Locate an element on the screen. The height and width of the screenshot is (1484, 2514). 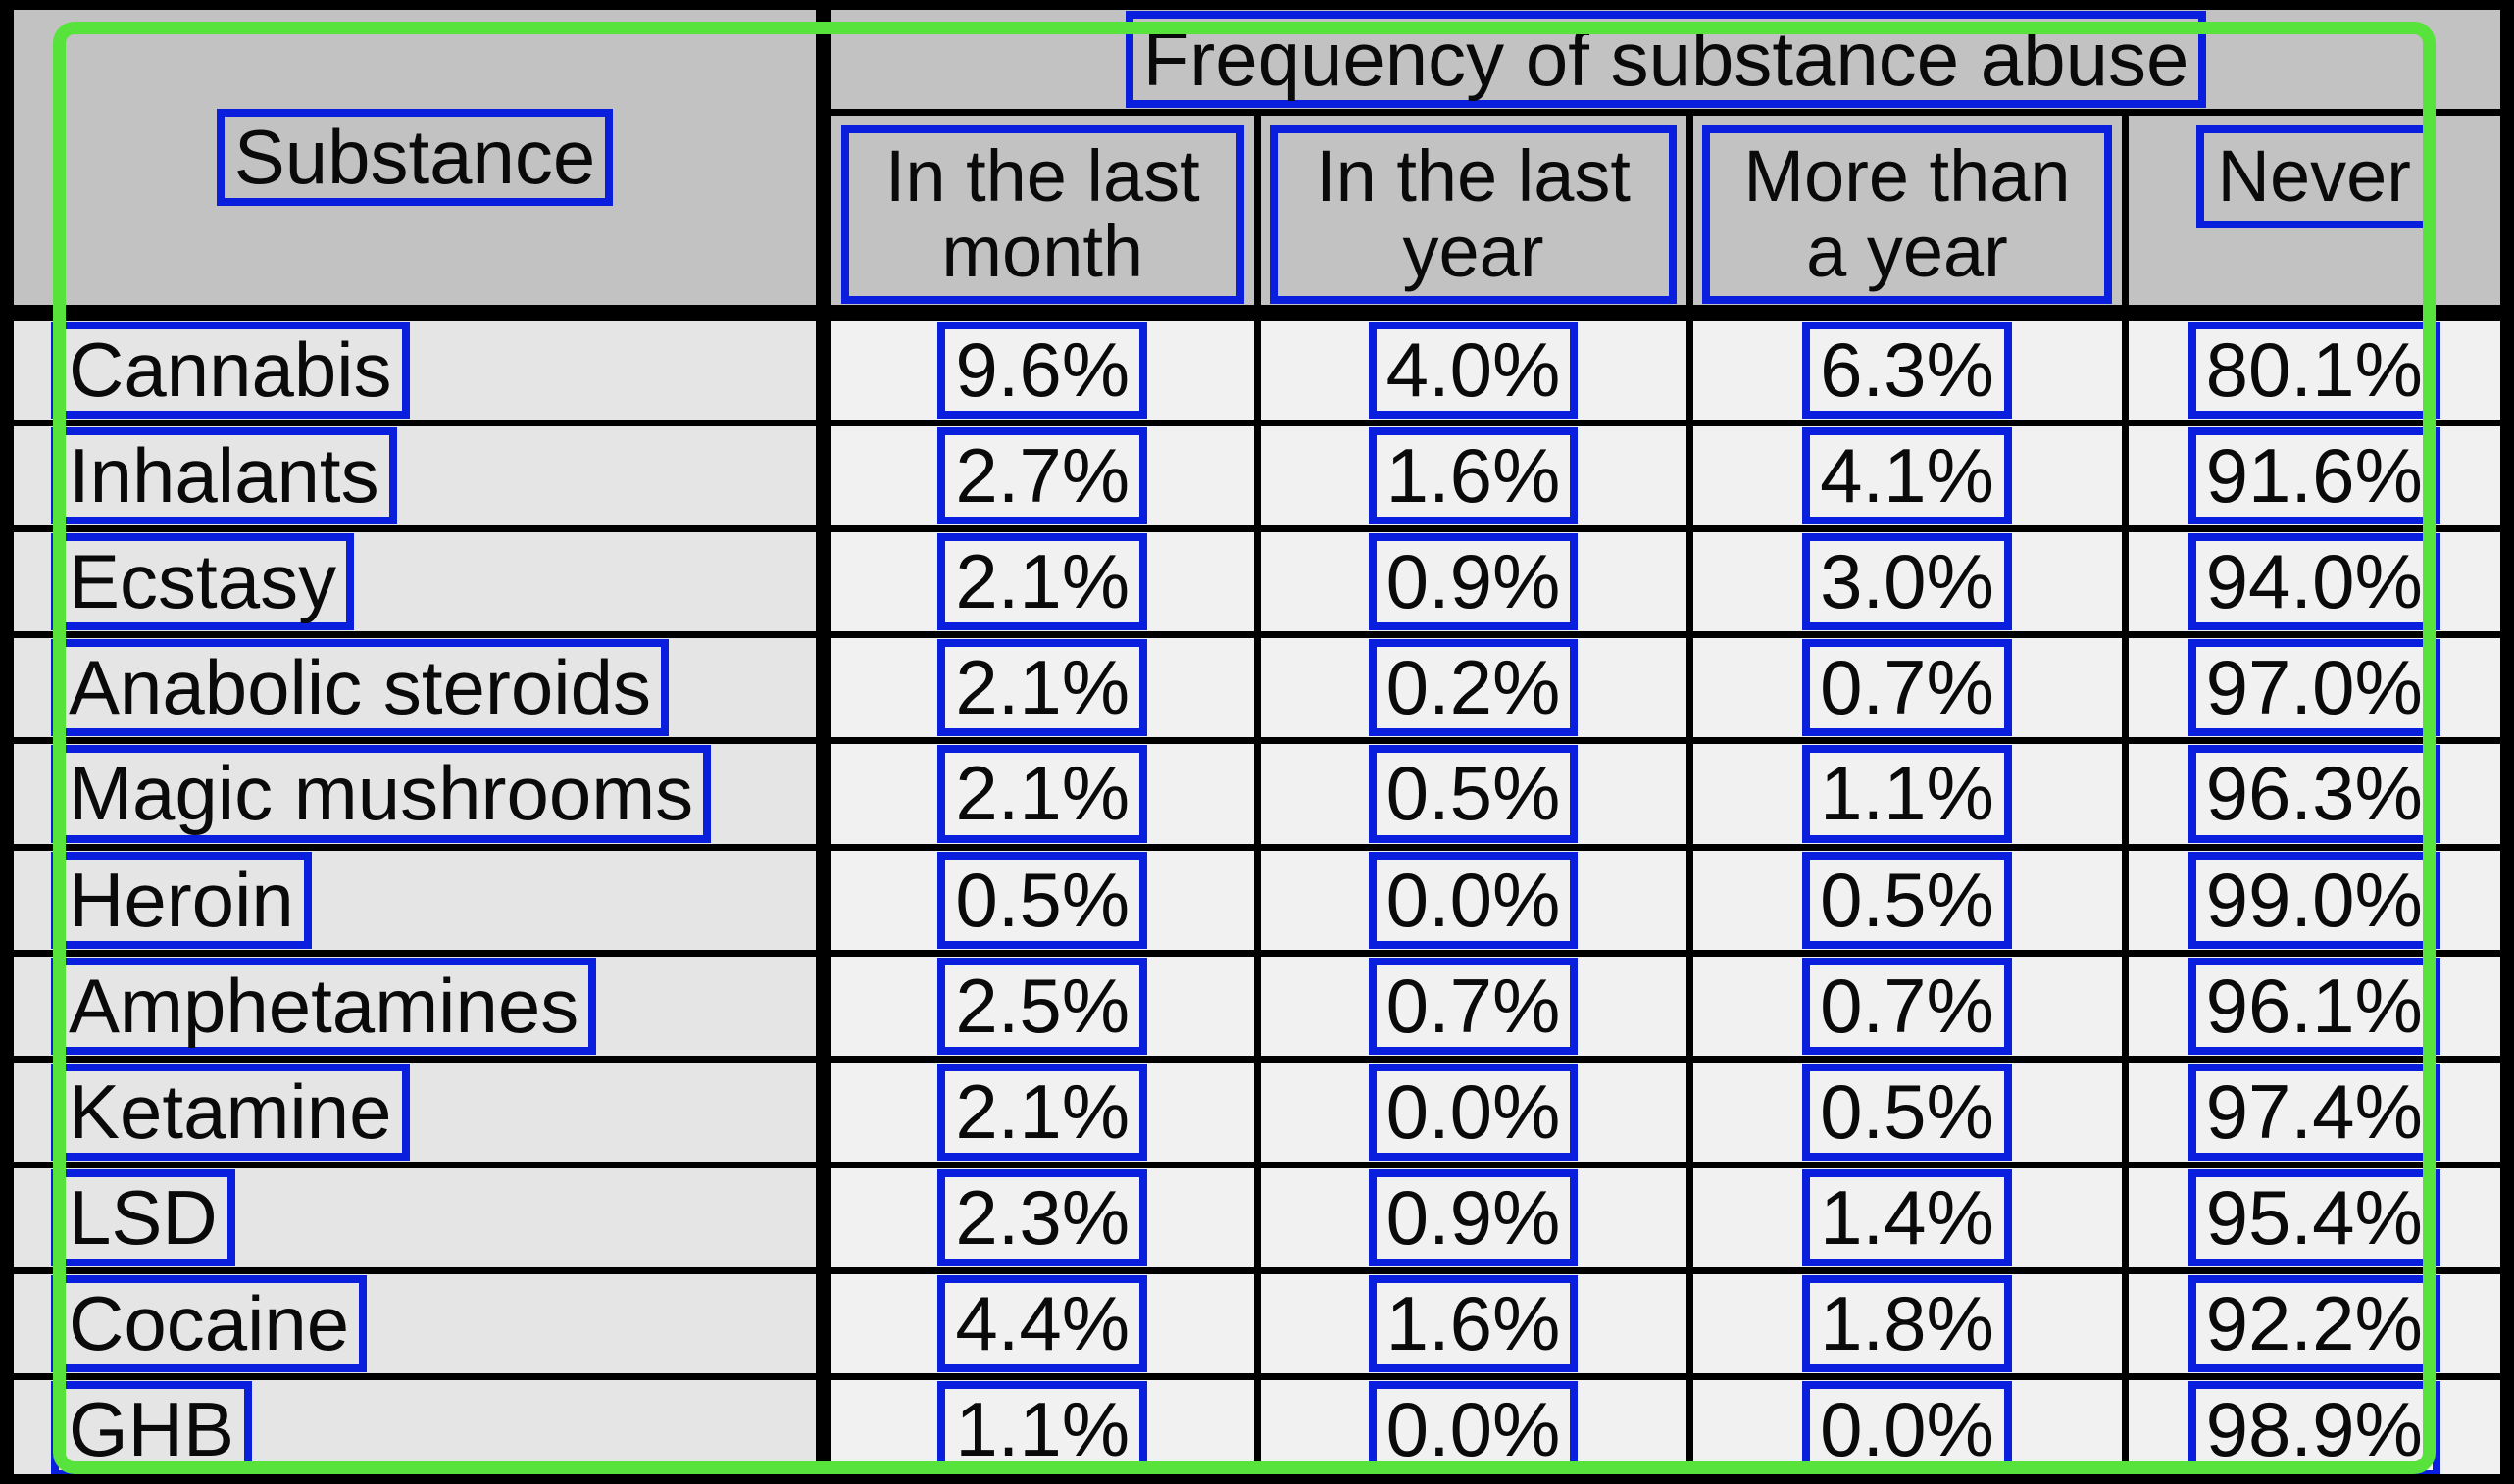
value-cell-more-than-year: 6.3% is located at coordinates (1907, 368).